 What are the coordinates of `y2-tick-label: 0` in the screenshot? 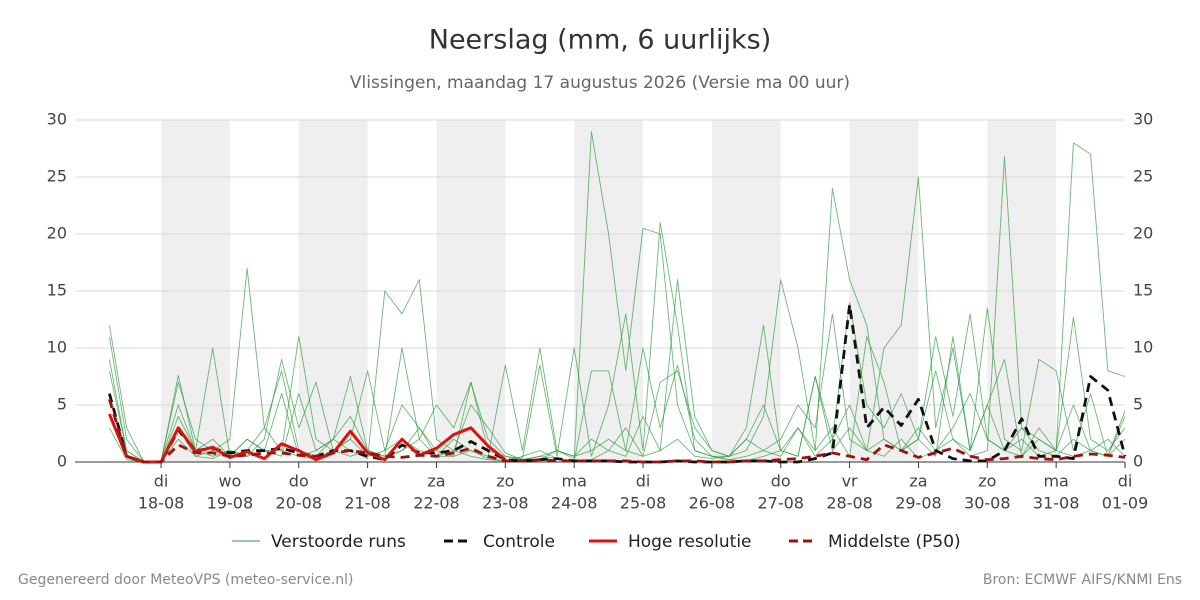 It's located at (1138, 461).